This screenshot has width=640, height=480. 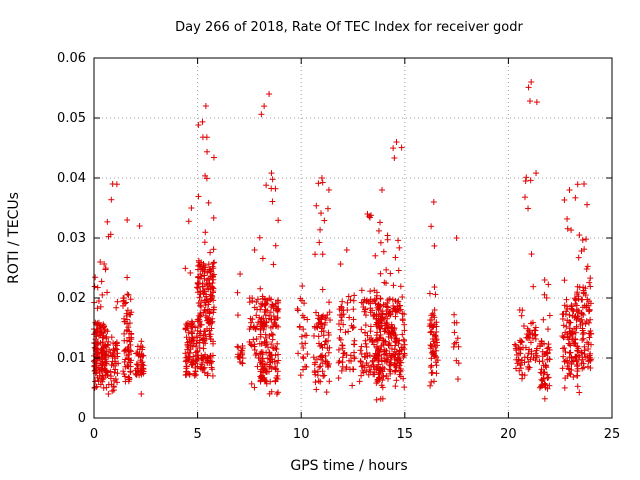 I want to click on y-tick-label: 0.04, so click(x=71, y=178).